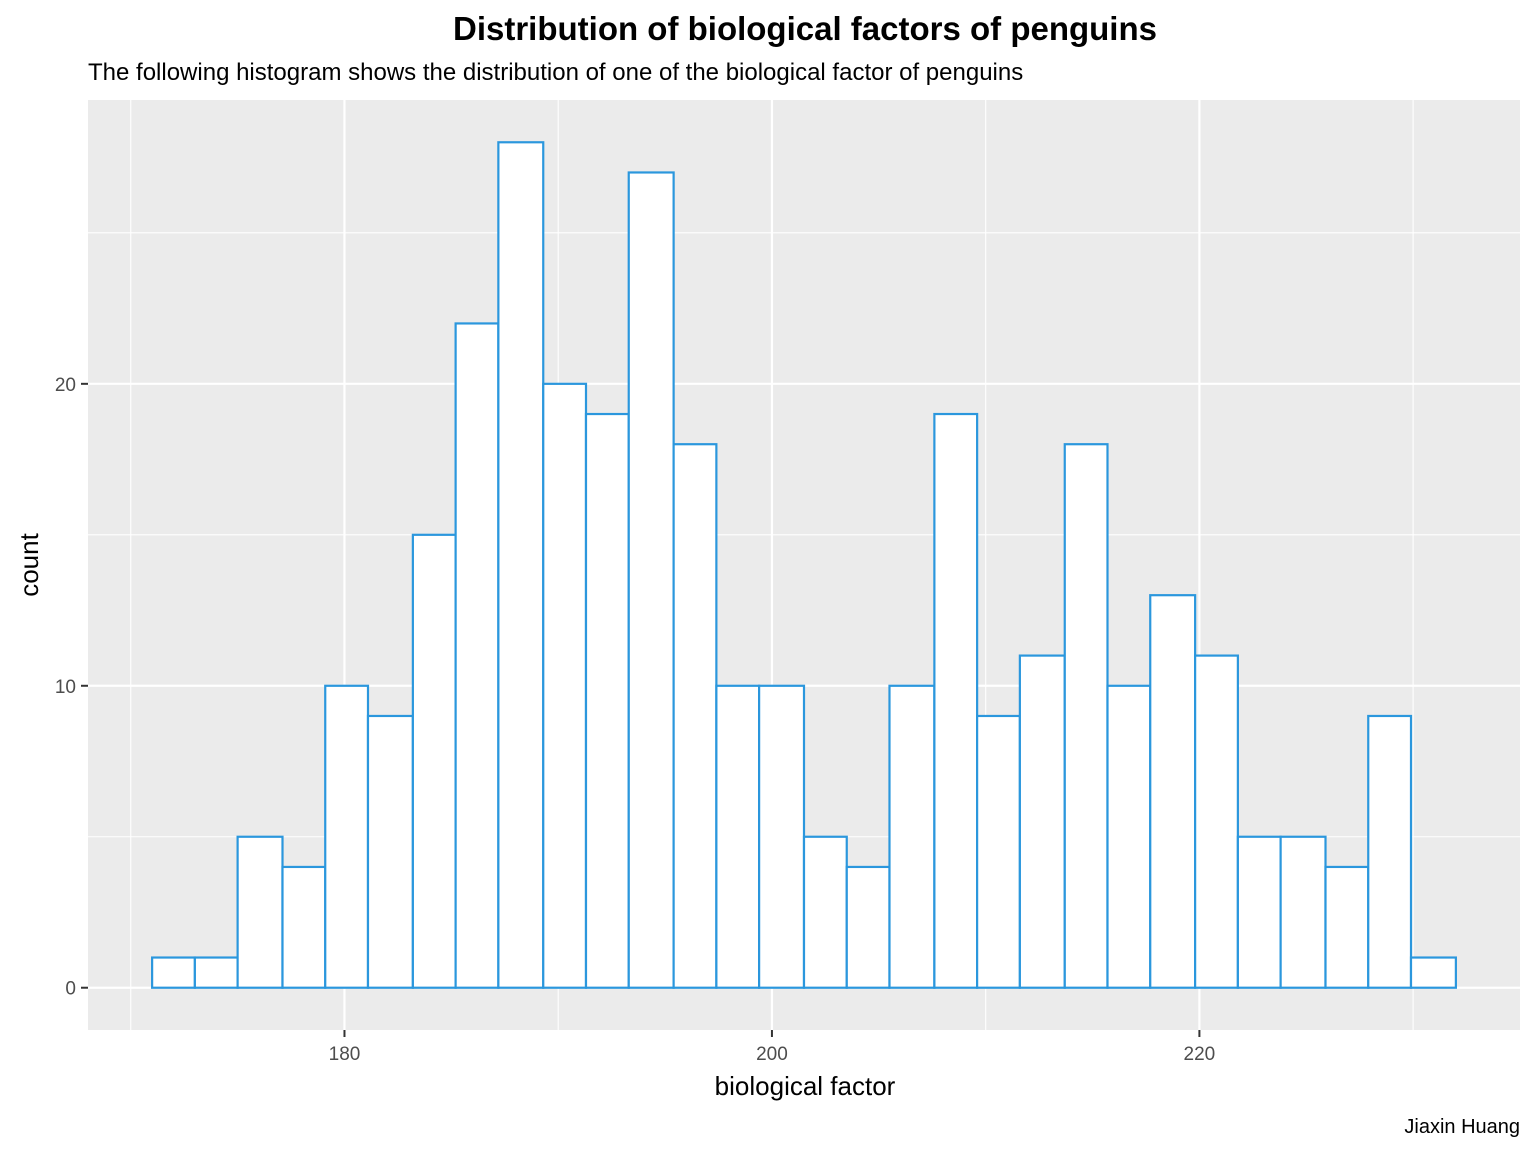 The image size is (1536, 1152). What do you see at coordinates (345, 1054) in the screenshot?
I see `x-tick-label: 180` at bounding box center [345, 1054].